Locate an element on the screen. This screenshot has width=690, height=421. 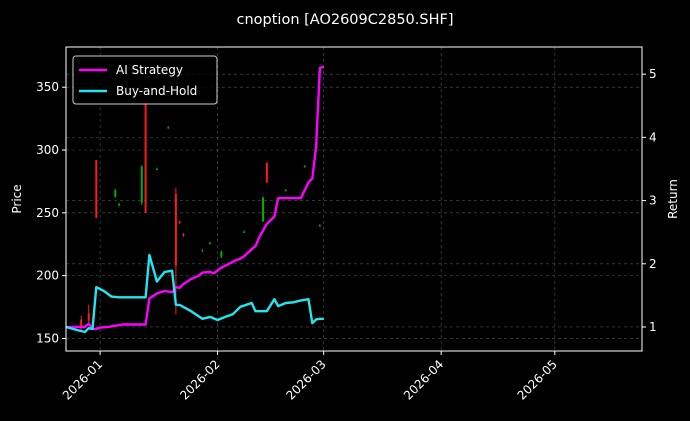
line-buy-and-hold is located at coordinates (194, 293).